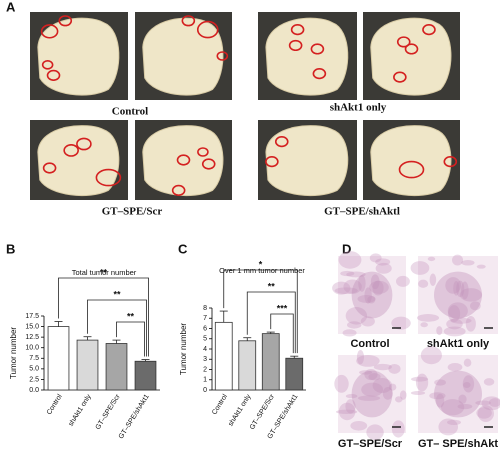 The image size is (500, 456). Describe the element at coordinates (369, 344) in the screenshot. I see `image-caption: Control` at that location.